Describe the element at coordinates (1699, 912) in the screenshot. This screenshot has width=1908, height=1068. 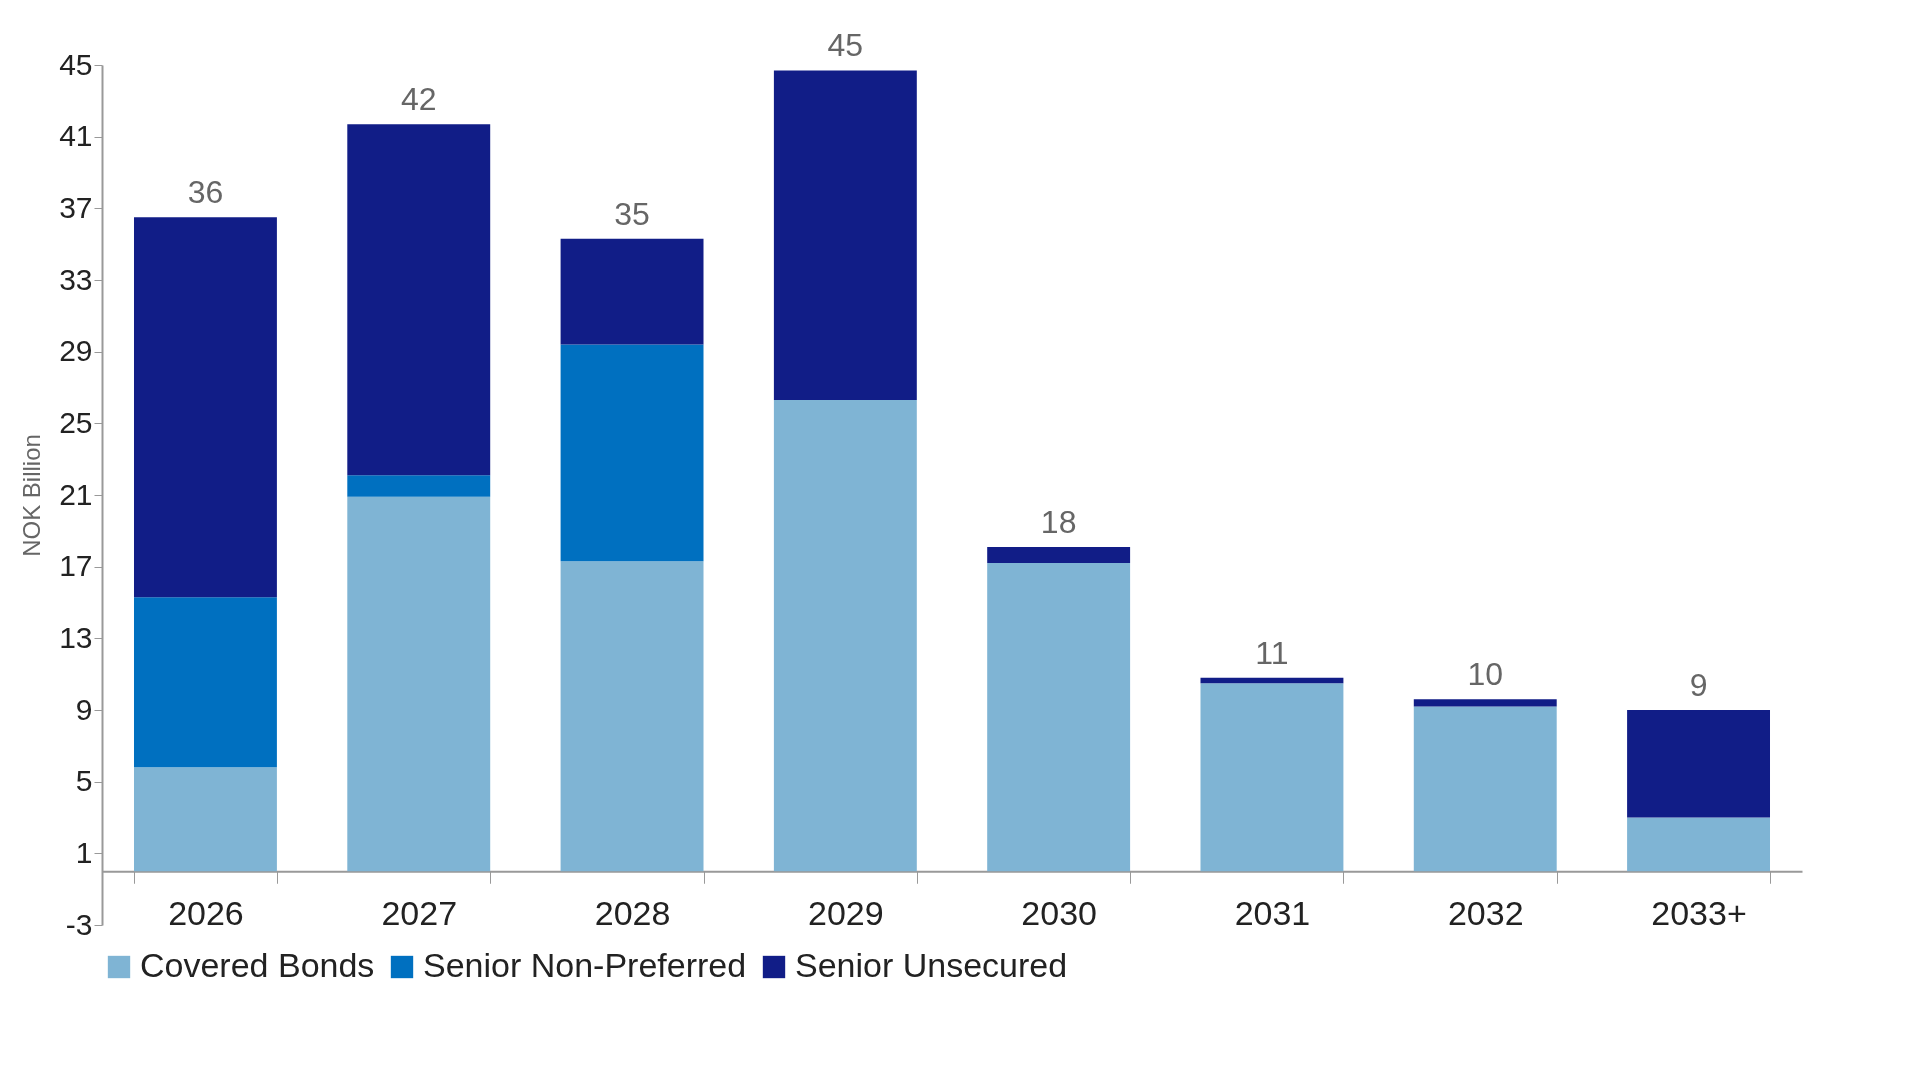
I see `x-tick-label: 2033+` at that location.